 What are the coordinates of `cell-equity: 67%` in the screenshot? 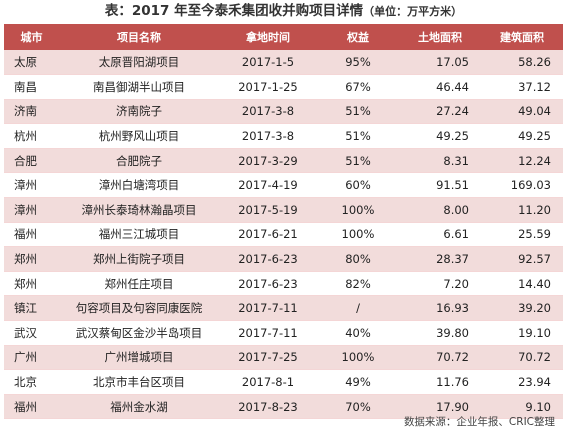 It's located at (358, 87).